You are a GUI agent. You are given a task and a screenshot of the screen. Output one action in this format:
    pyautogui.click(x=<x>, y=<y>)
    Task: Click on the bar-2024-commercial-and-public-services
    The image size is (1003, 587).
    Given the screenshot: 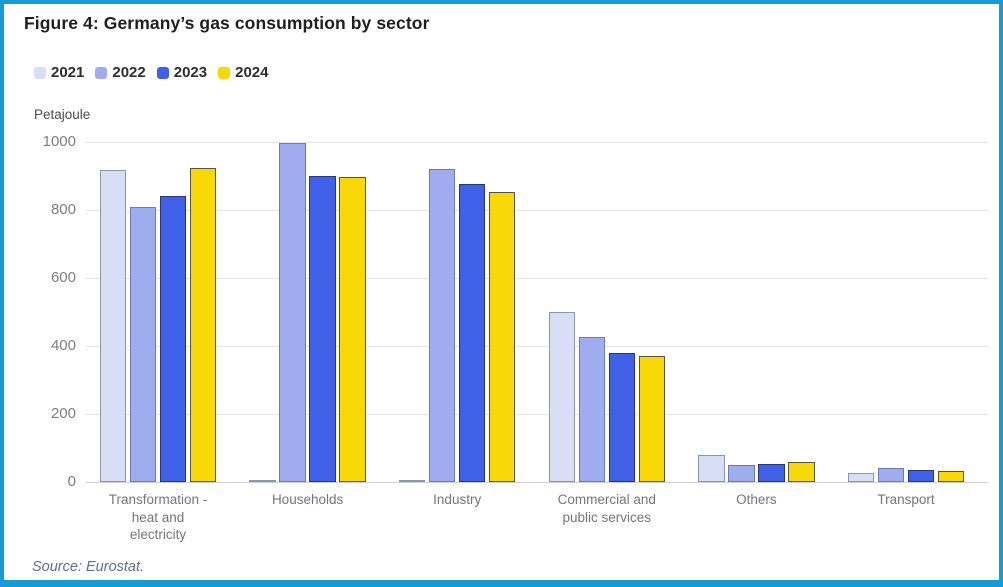 What is the action you would take?
    pyautogui.click(x=652, y=419)
    